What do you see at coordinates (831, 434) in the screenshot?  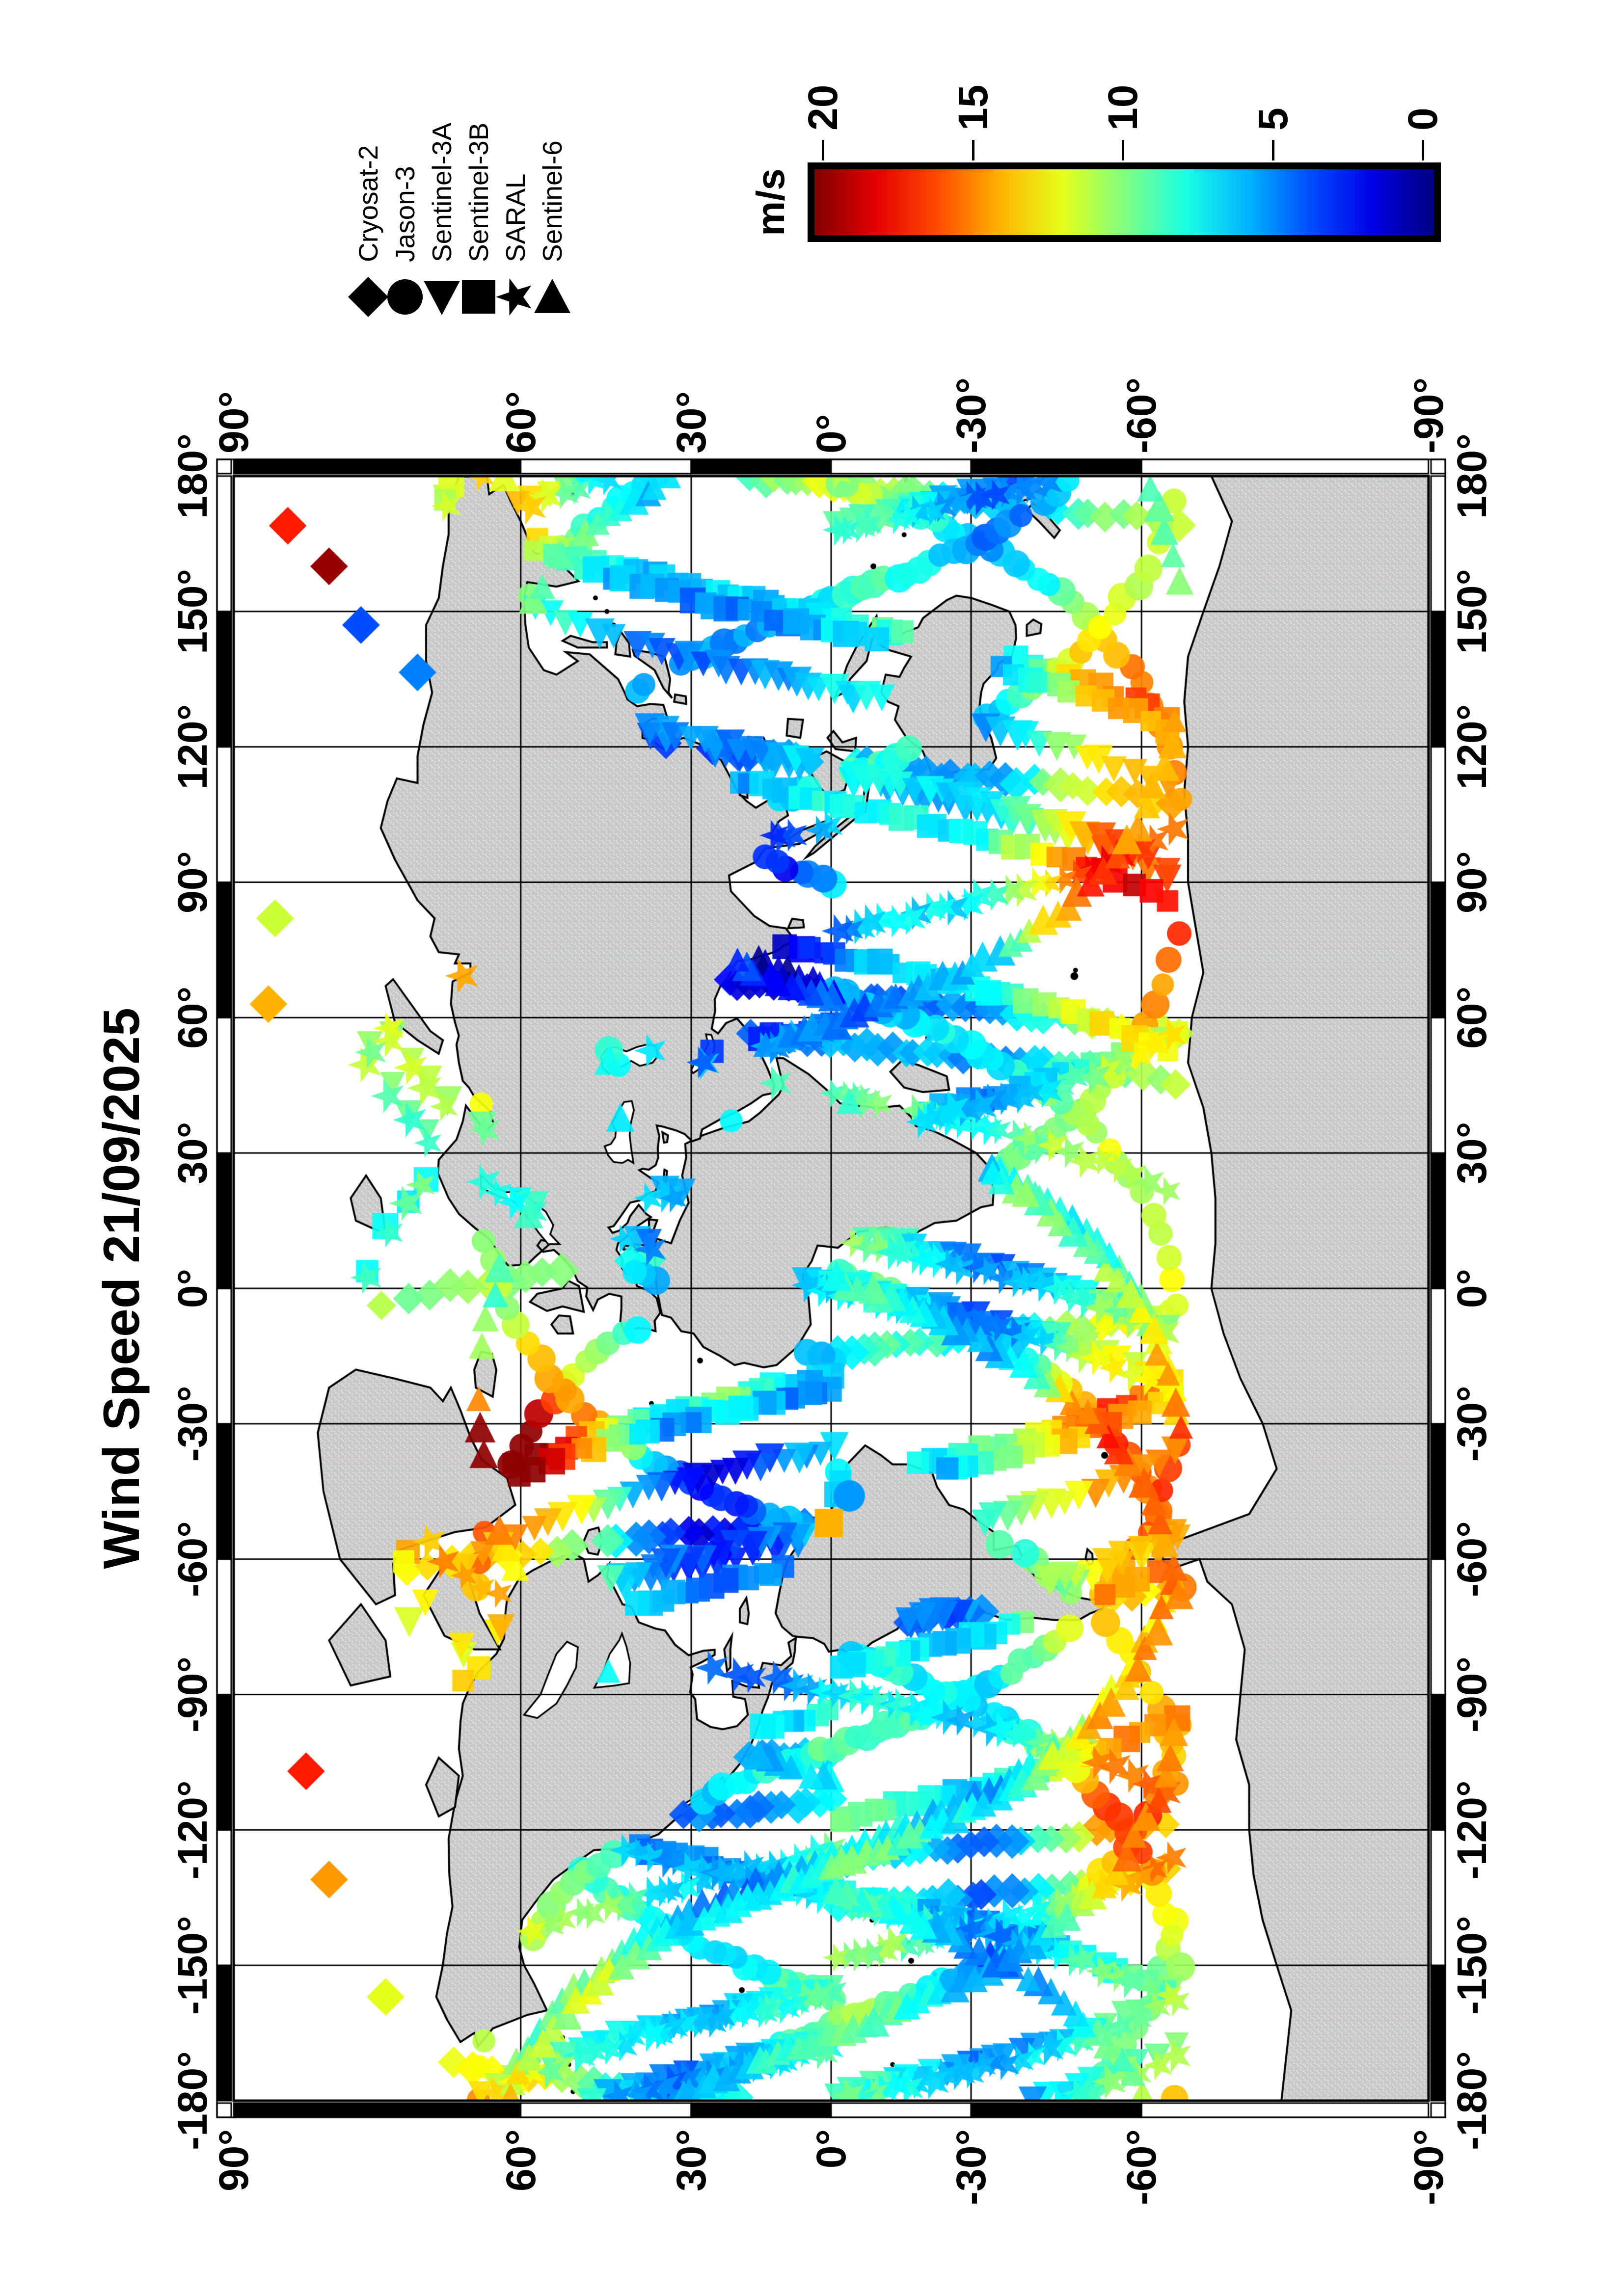 I see `lat-label-right-0°: 0°` at bounding box center [831, 434].